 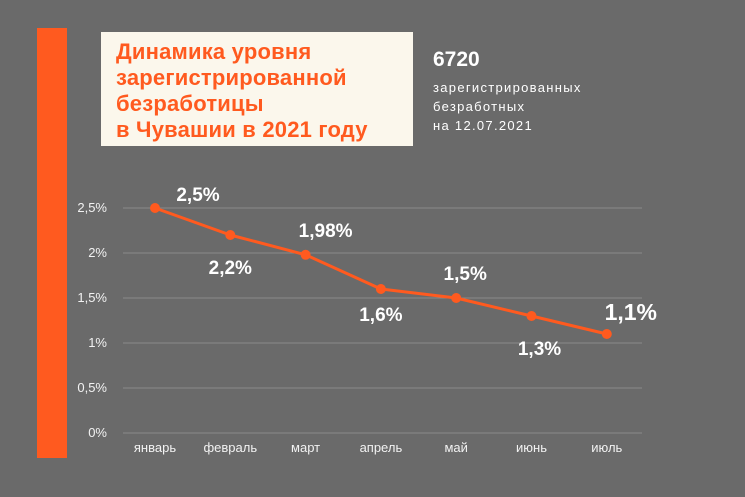 What do you see at coordinates (326, 231) in the screenshot?
I see `data-label: 1,98%` at bounding box center [326, 231].